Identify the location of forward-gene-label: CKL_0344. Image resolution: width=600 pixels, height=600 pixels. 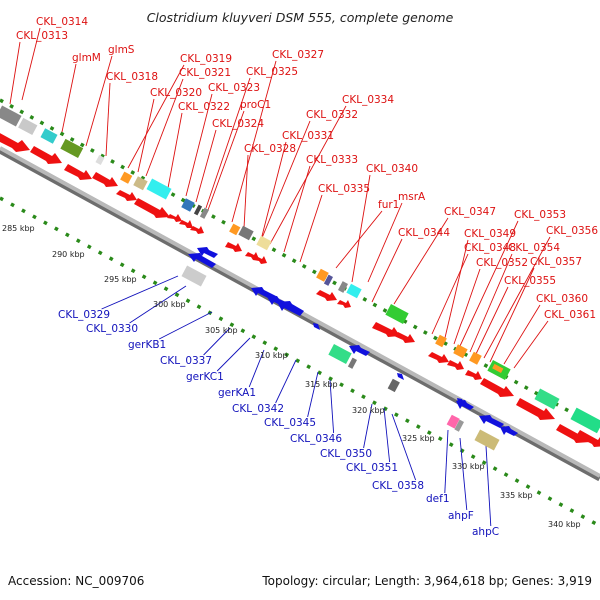
(424, 233).